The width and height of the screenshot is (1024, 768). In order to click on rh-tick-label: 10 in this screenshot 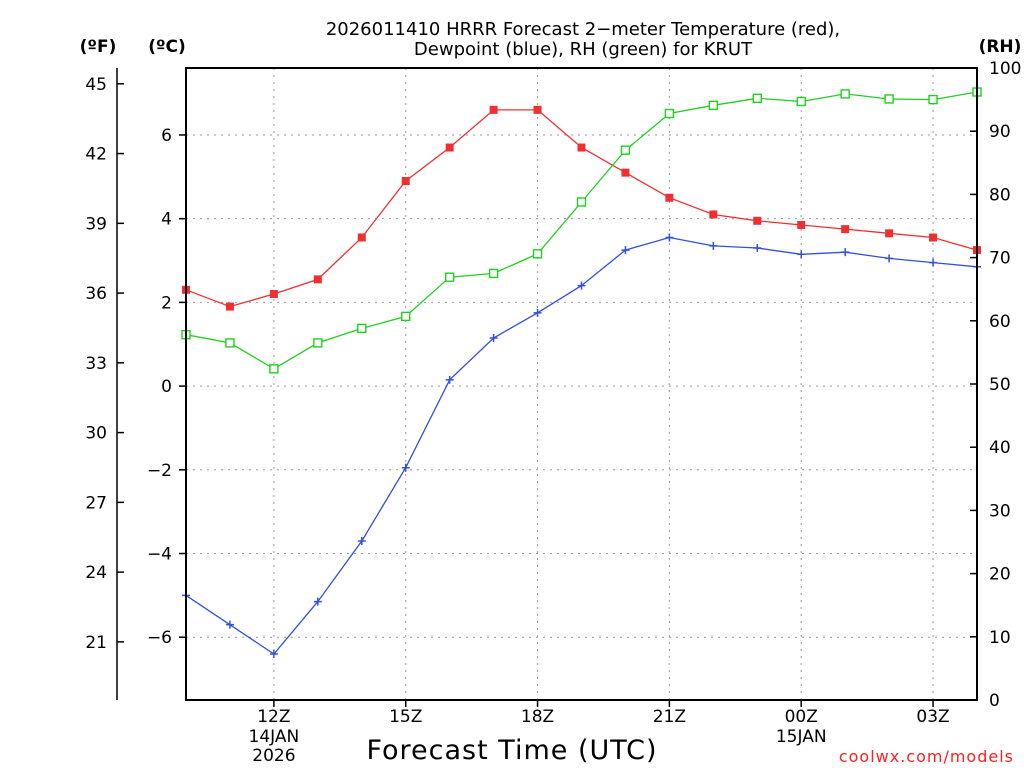, I will do `click(1000, 638)`.